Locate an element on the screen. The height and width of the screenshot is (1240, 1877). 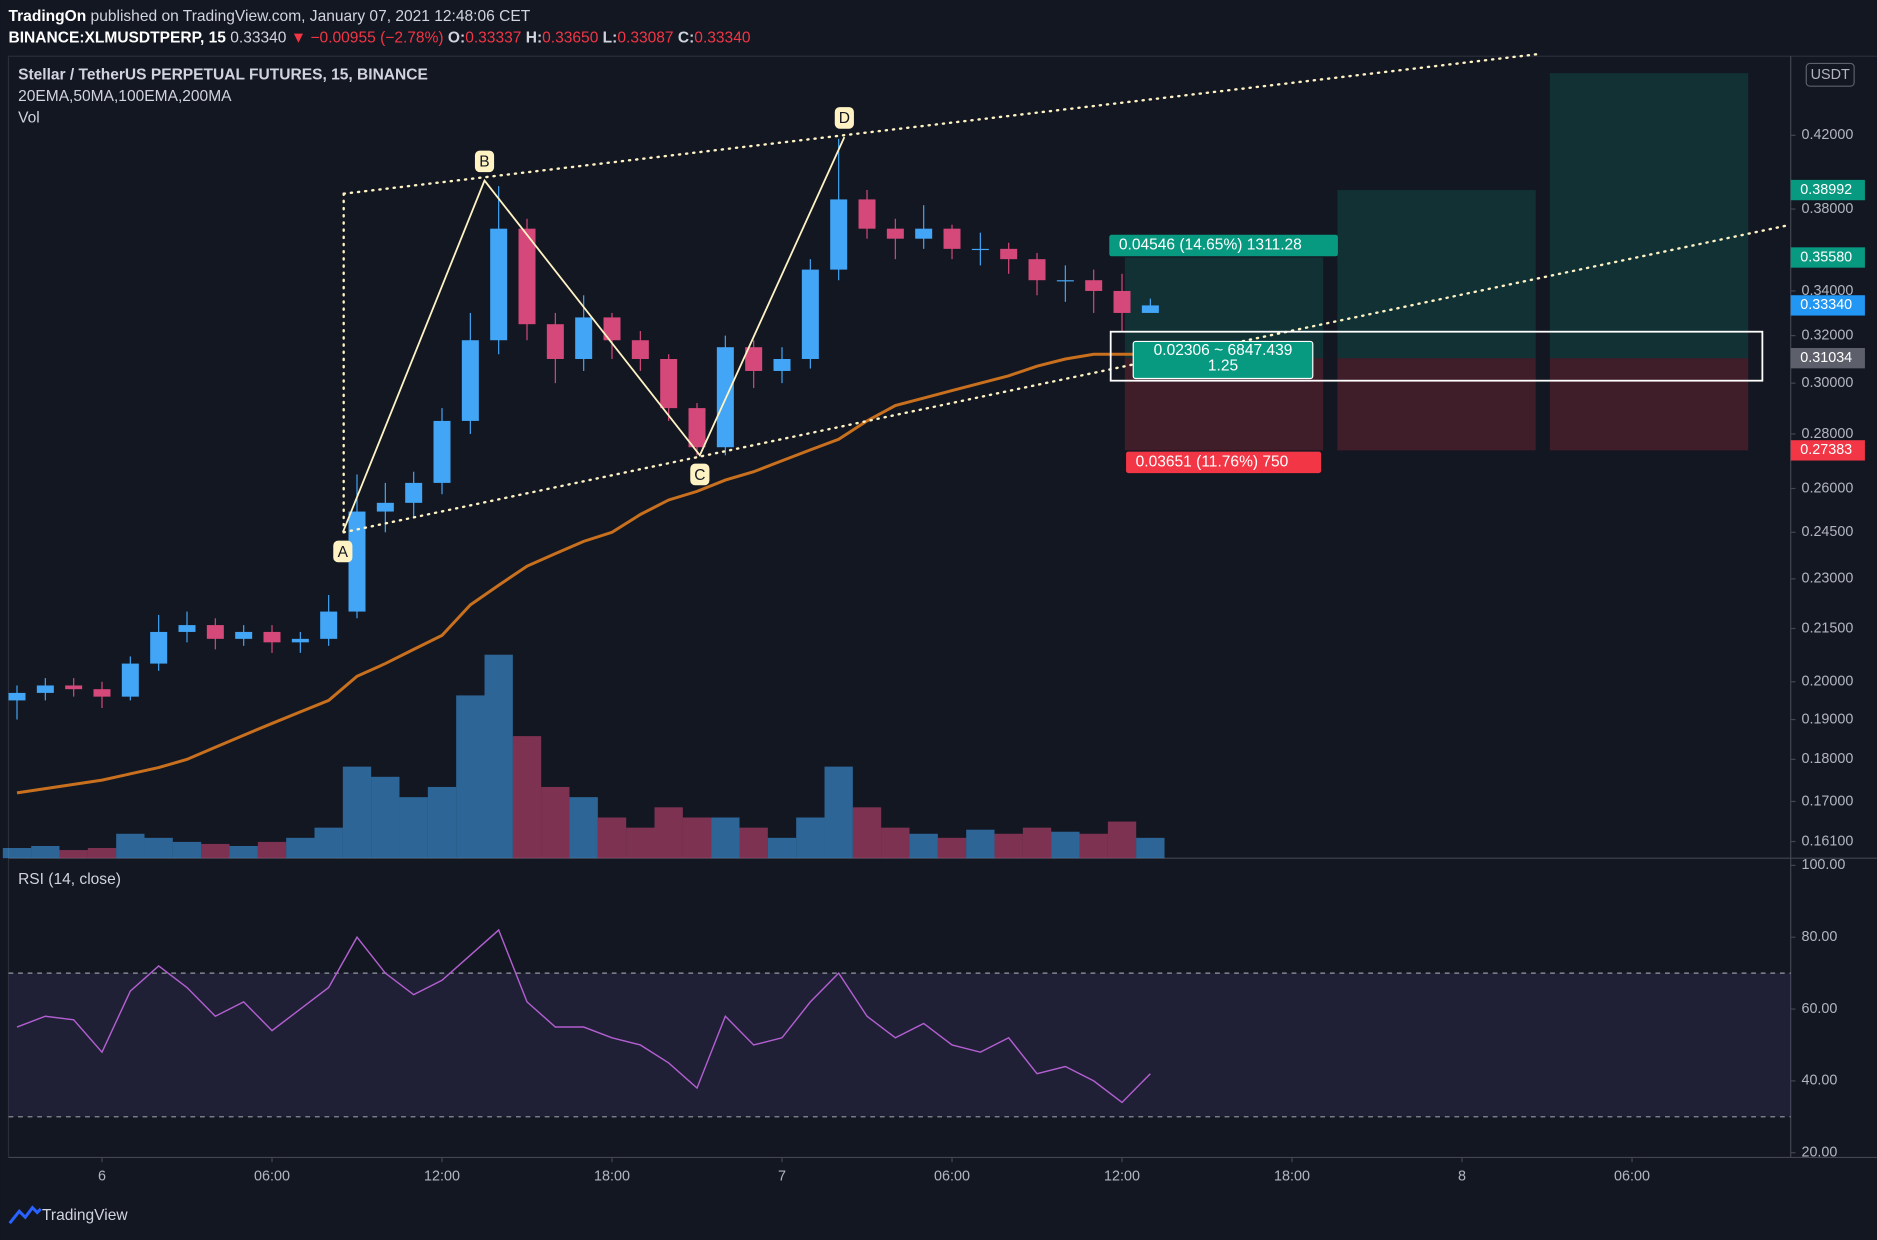
logo-mark is located at coordinates (25, 1215).